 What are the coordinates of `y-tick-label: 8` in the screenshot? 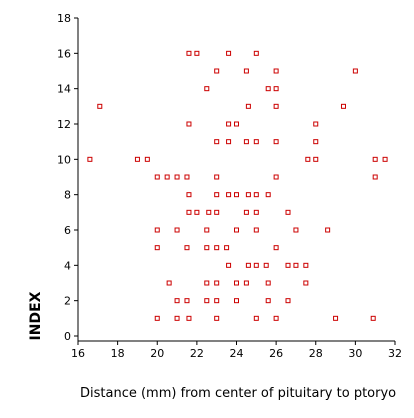 It's located at (67, 195).